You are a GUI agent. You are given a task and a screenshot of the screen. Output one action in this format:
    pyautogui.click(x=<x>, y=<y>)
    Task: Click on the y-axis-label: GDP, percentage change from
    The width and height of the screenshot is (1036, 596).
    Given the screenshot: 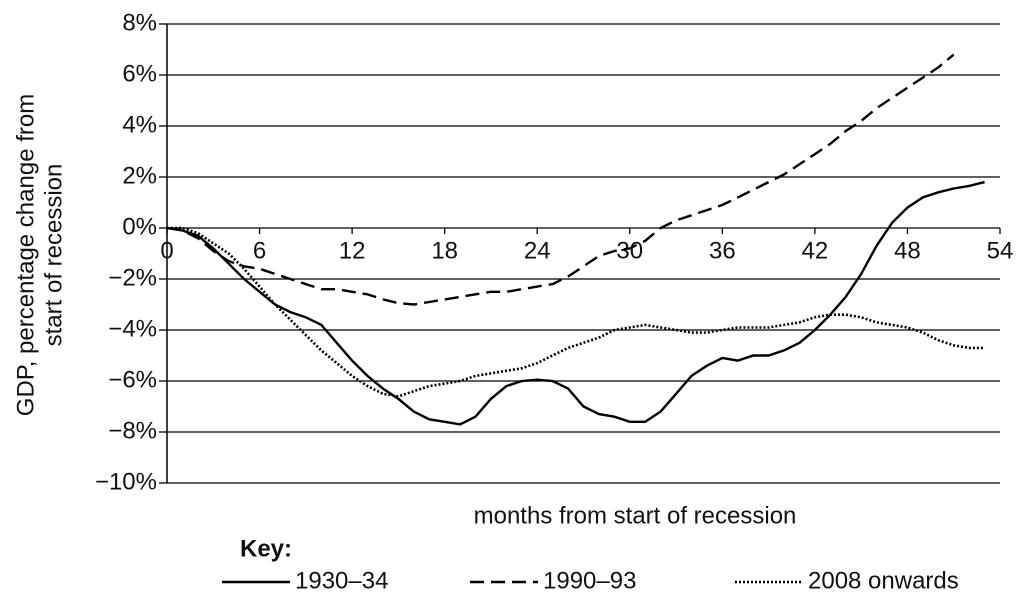 What is the action you would take?
    pyautogui.click(x=25, y=255)
    